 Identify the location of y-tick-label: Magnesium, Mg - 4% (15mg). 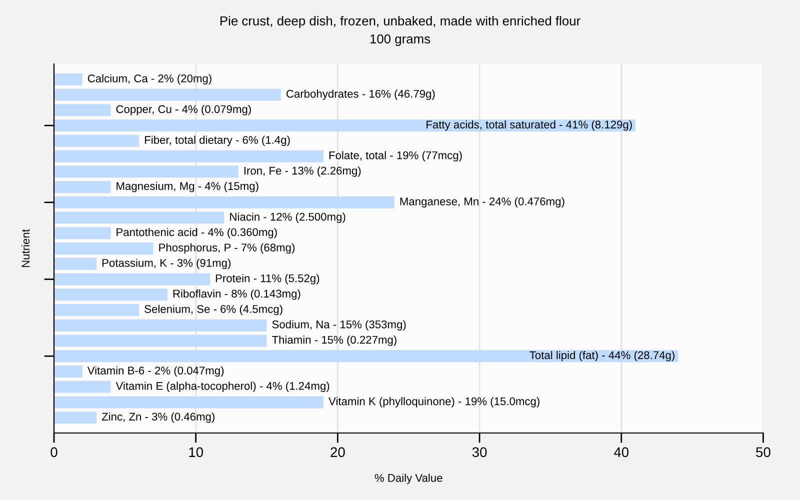
(187, 187).